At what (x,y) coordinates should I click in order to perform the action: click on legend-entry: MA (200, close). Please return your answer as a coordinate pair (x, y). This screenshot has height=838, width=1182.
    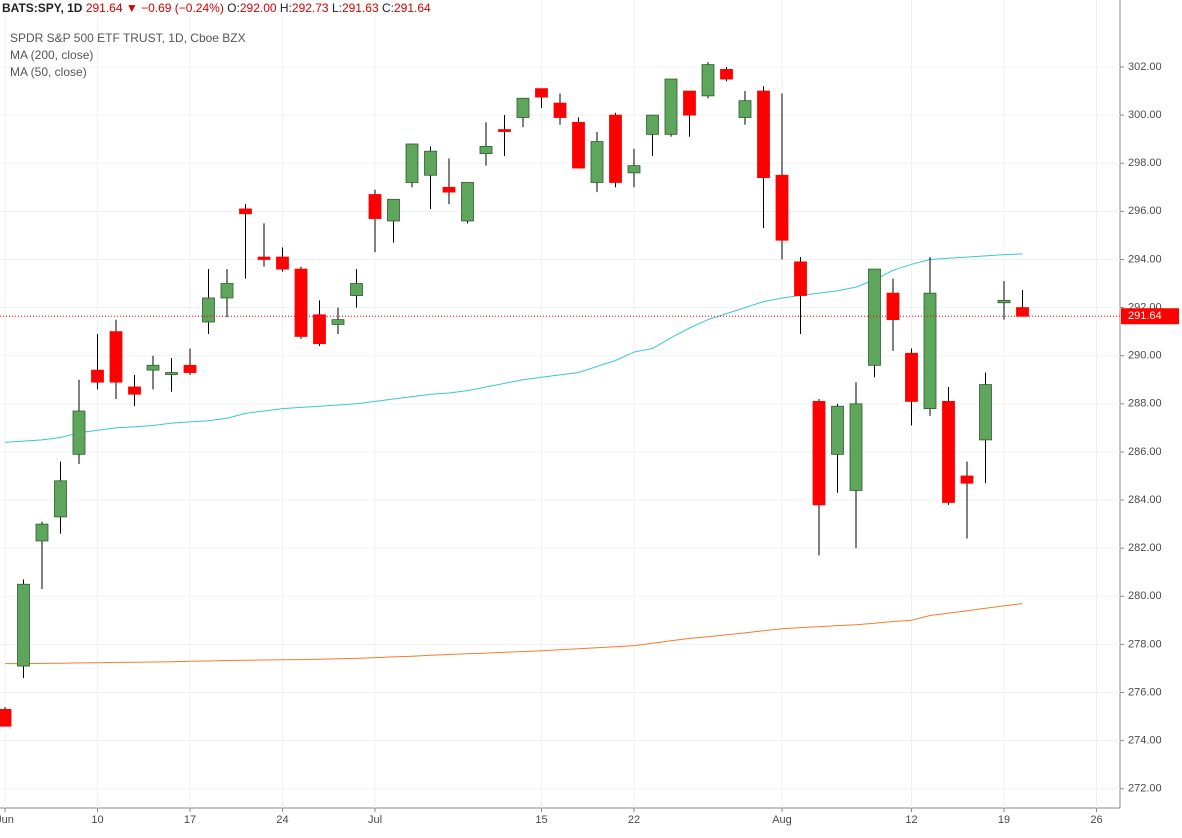
    Looking at the image, I should click on (52, 55).